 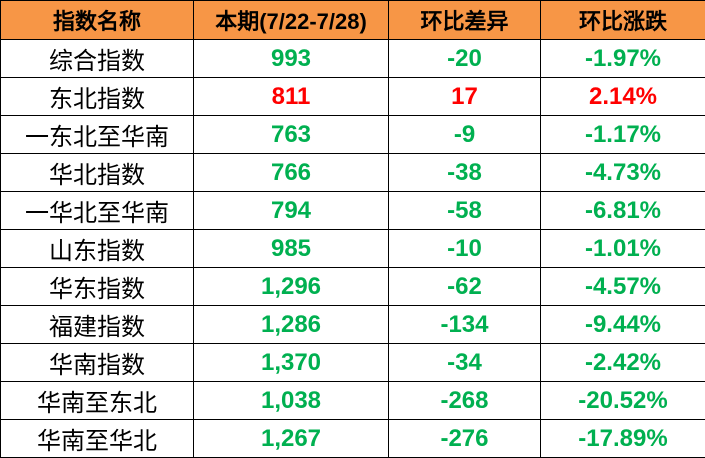 What do you see at coordinates (97, 401) in the screenshot?
I see `index-name: 华南至东北` at bounding box center [97, 401].